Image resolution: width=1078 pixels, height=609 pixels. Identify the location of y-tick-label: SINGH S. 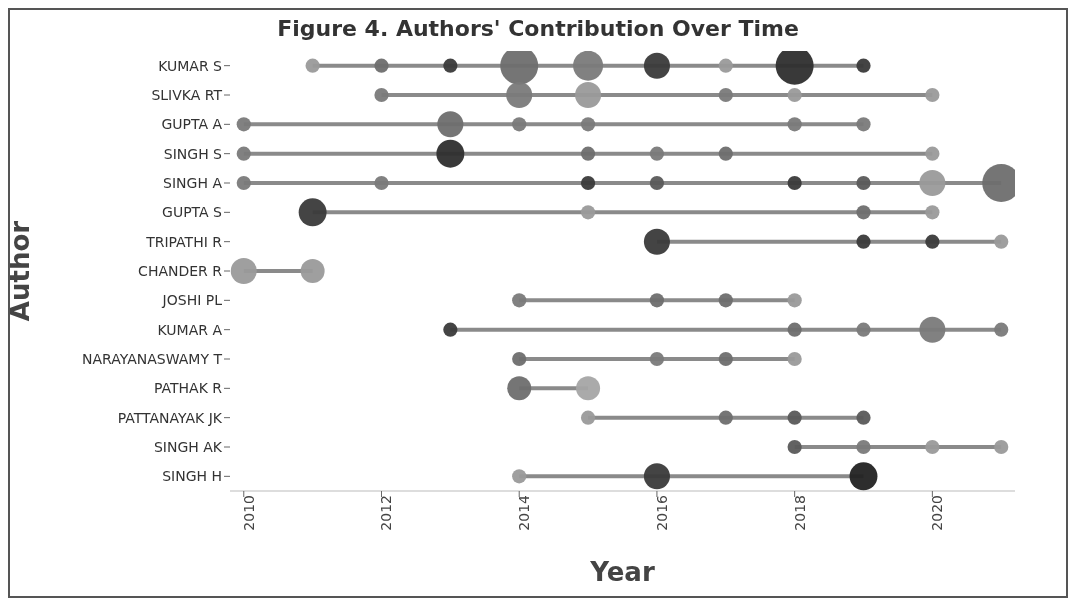
(193, 153).